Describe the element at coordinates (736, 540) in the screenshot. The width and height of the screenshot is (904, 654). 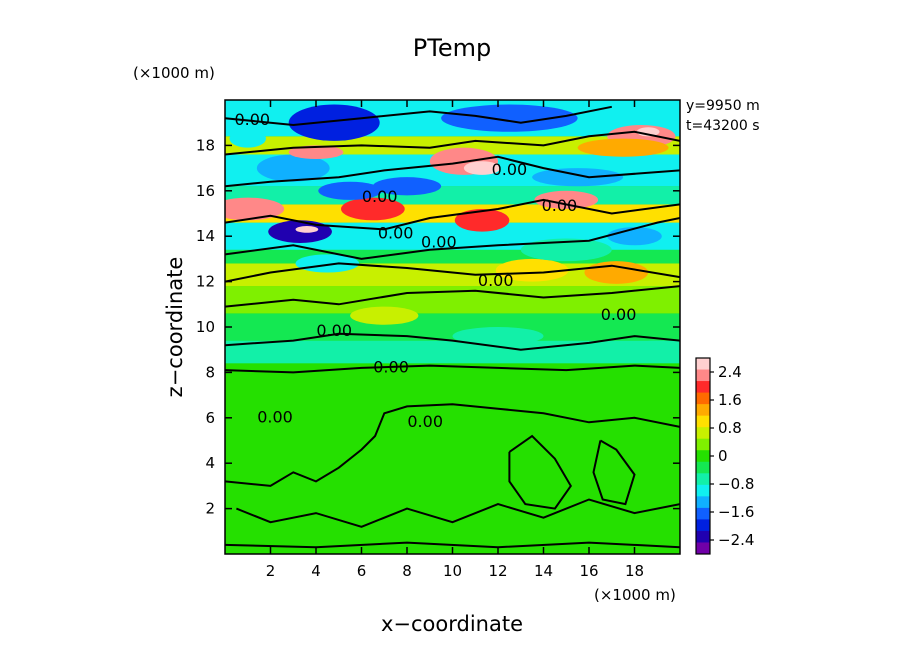
I see `colorbar-tick-label: −2.4` at that location.